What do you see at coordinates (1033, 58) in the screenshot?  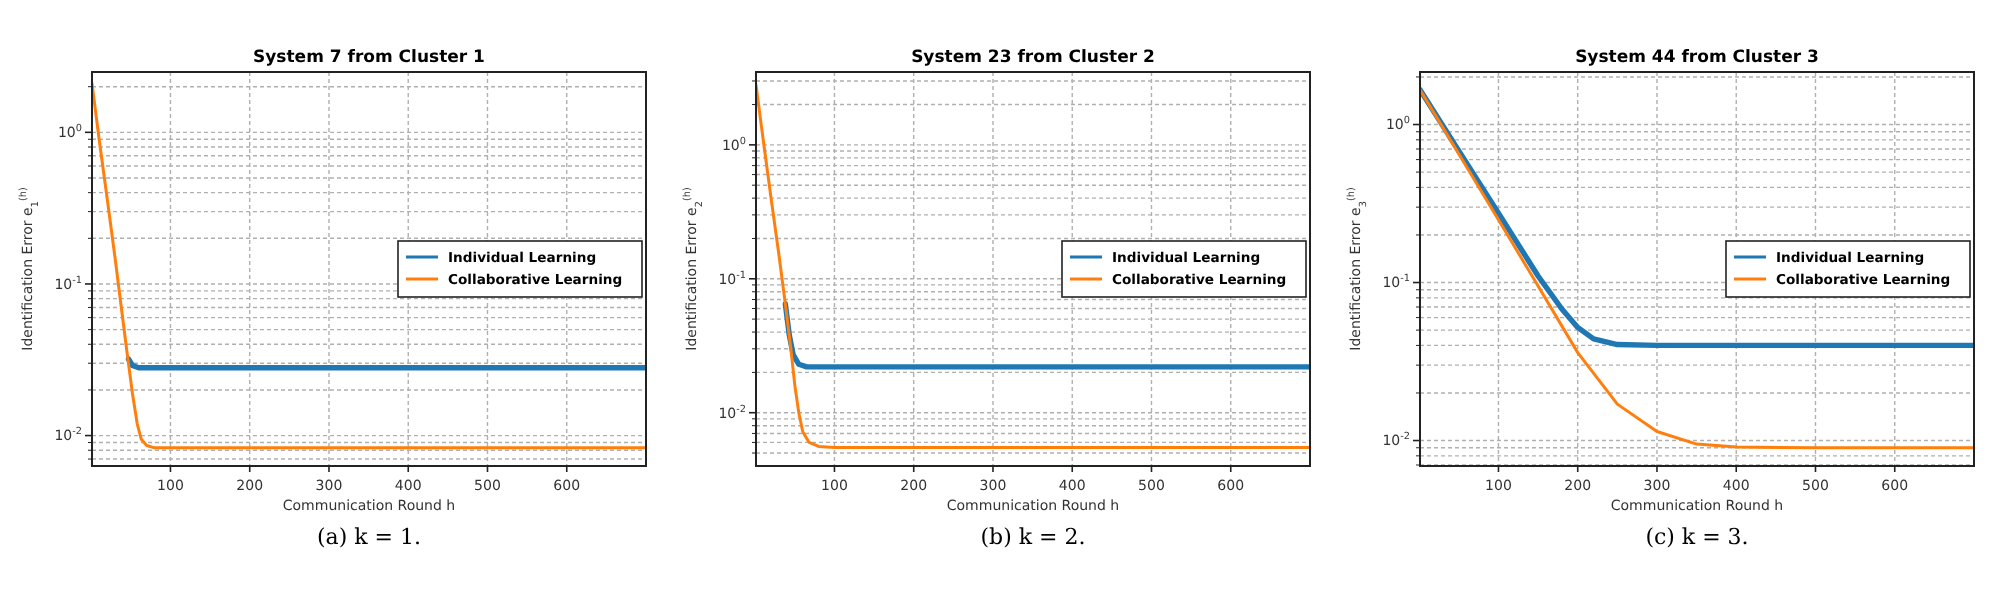 I see `chart-title: System 23 from Cluster 2` at bounding box center [1033, 58].